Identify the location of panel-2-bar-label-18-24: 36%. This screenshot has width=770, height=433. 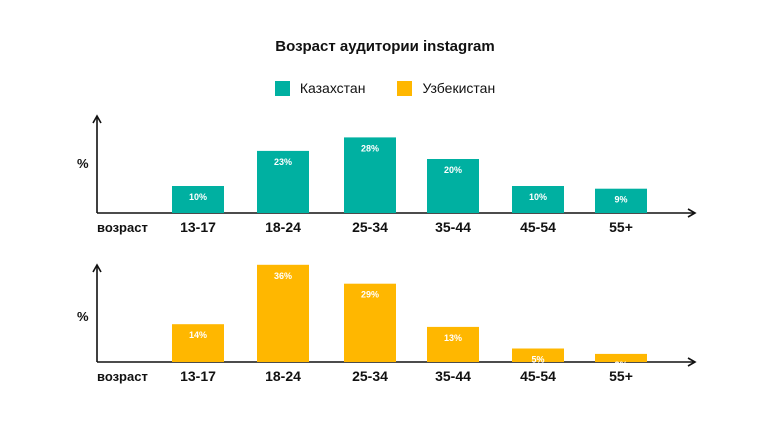
(283, 276).